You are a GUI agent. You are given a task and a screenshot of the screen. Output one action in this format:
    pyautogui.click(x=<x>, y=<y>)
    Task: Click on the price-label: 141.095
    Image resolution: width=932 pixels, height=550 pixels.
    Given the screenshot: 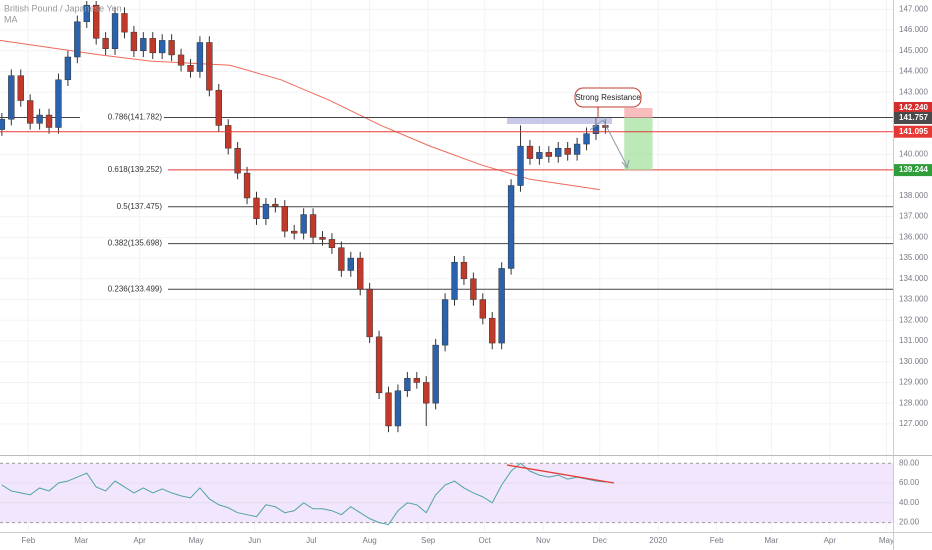 What is the action you would take?
    pyautogui.click(x=913, y=131)
    